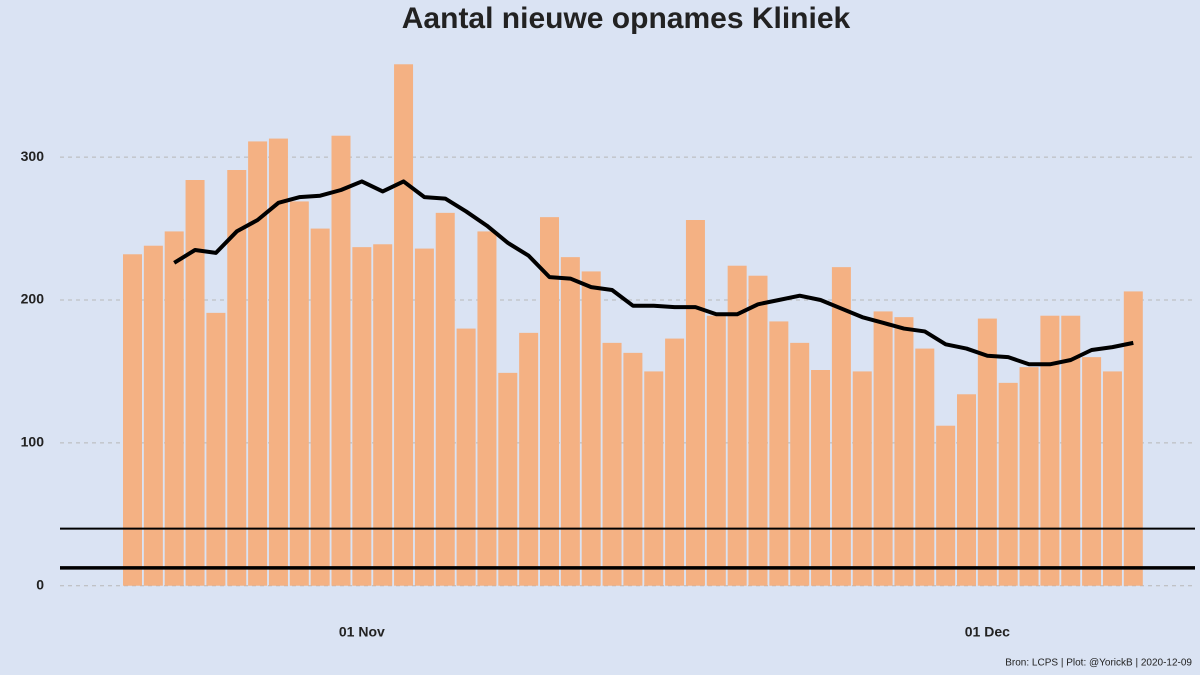 Image resolution: width=1200 pixels, height=675 pixels. I want to click on y-tick-label: 0, so click(40, 584).